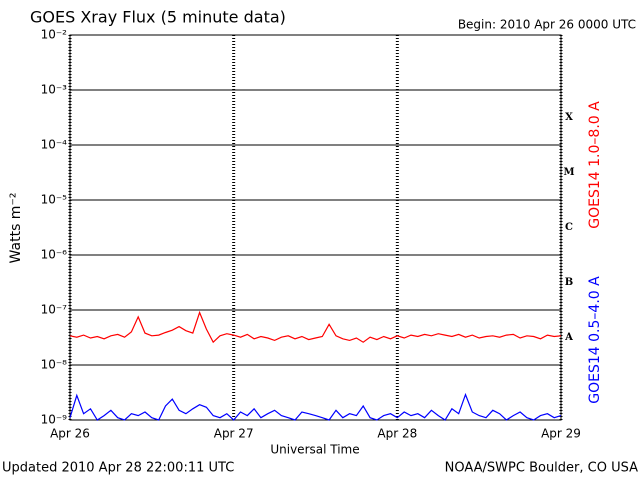 The height and width of the screenshot is (480, 640). I want to click on y-tick-label: 10⁻⁸, so click(54, 365).